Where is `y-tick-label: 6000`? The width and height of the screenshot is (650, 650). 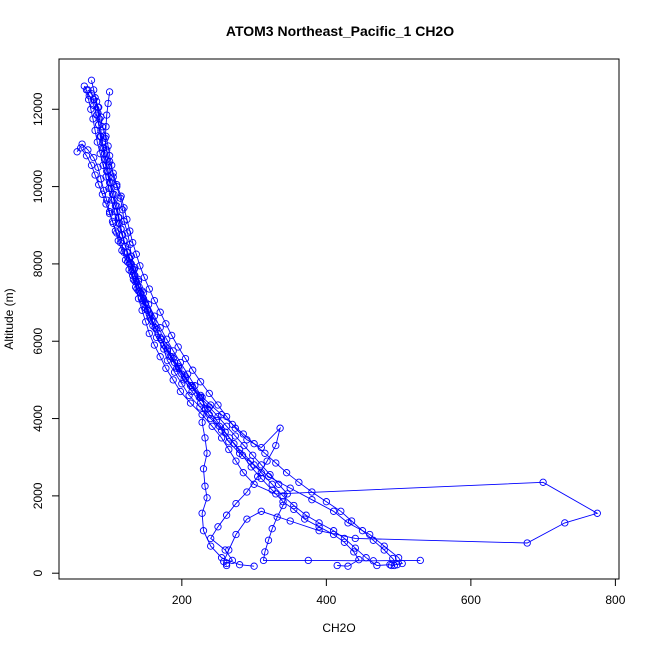
y-tick-label: 6000 is located at coordinates (38, 341).